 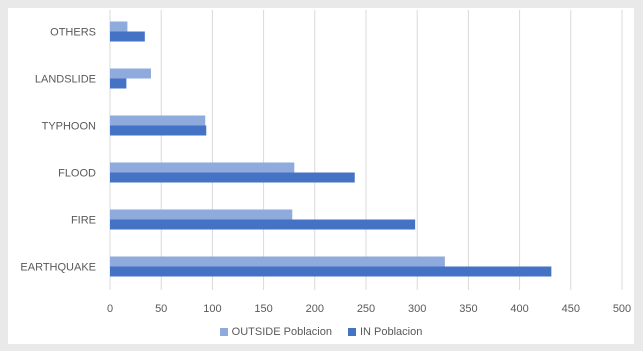 What do you see at coordinates (201, 214) in the screenshot?
I see `bar-outside-fire` at bounding box center [201, 214].